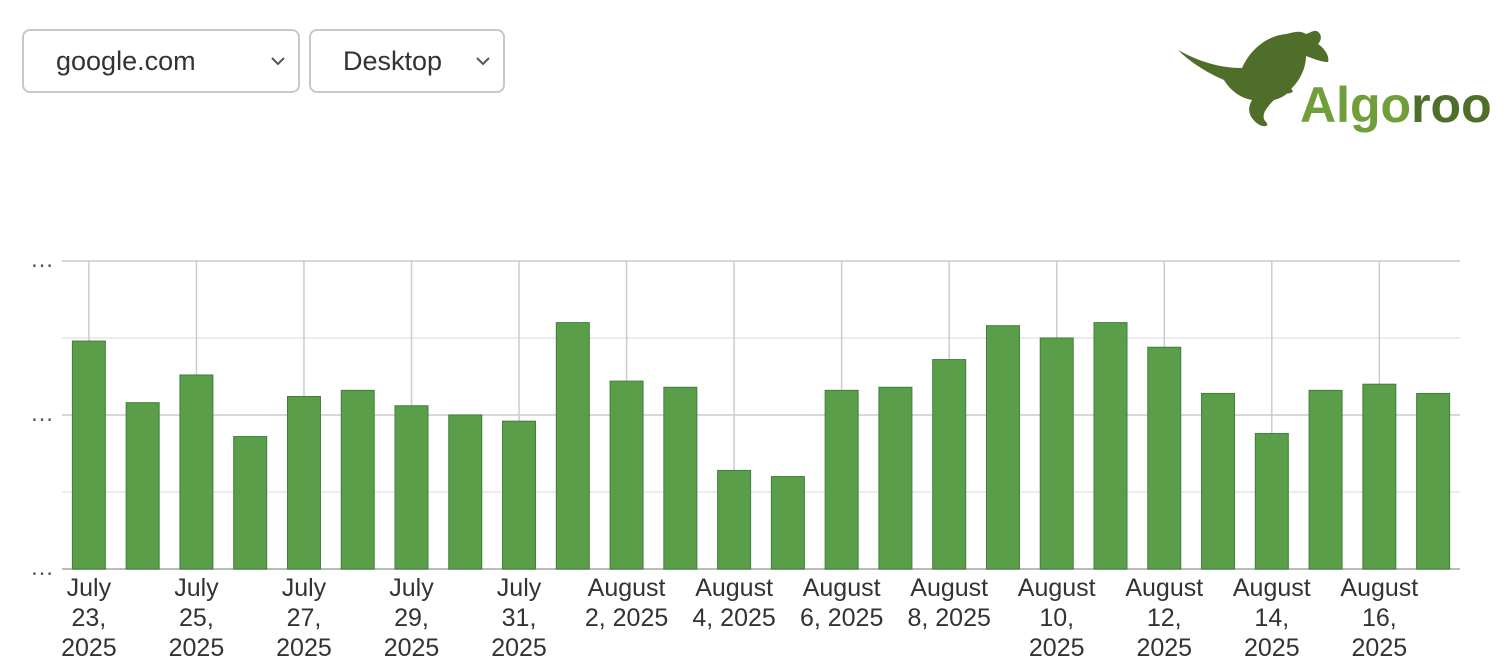 This screenshot has width=1512, height=672. I want to click on device-select: Desktop, so click(407, 61).